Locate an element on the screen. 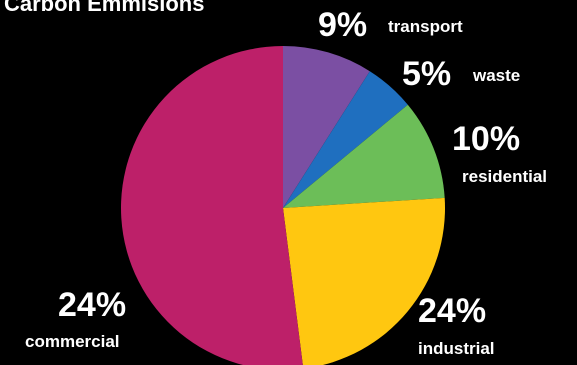 Image resolution: width=577 pixels, height=365 pixels. residential-category-label: residential is located at coordinates (505, 176).